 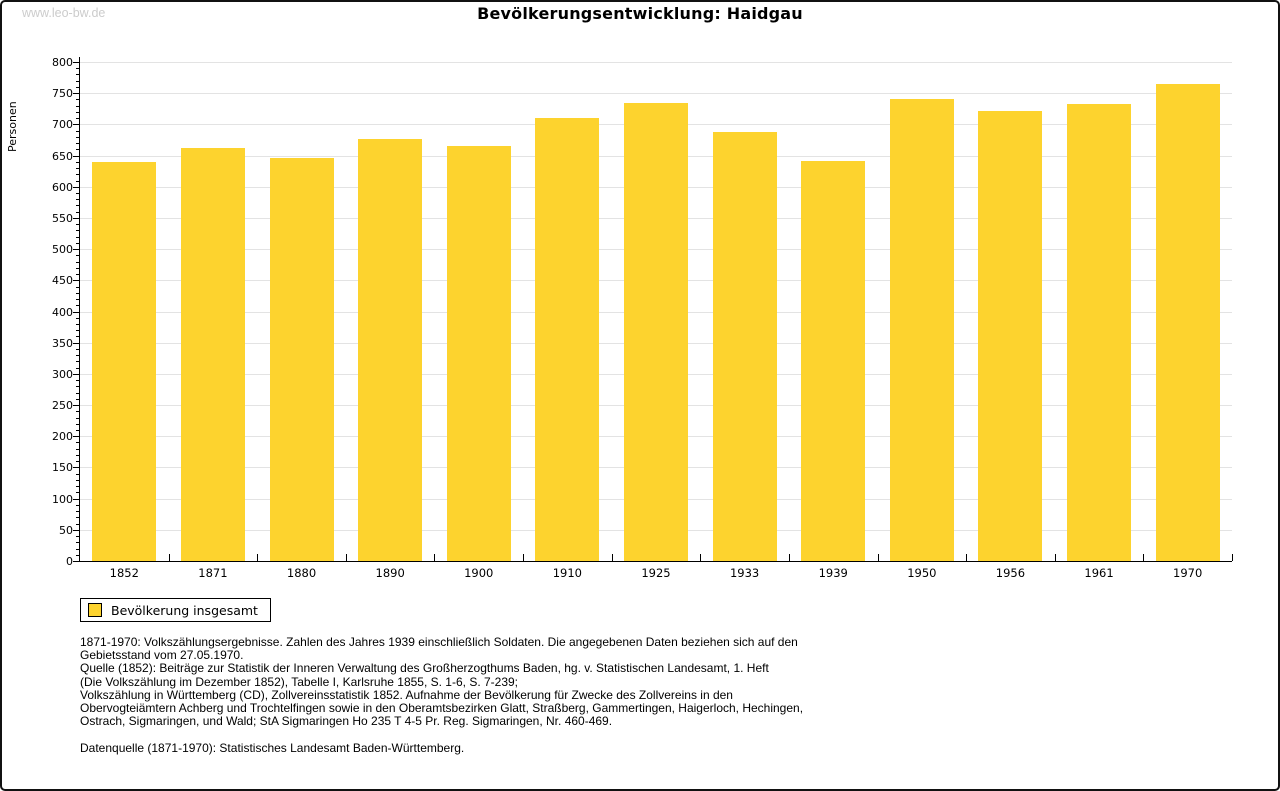 I want to click on x-tick-label: 1961, so click(x=1099, y=573).